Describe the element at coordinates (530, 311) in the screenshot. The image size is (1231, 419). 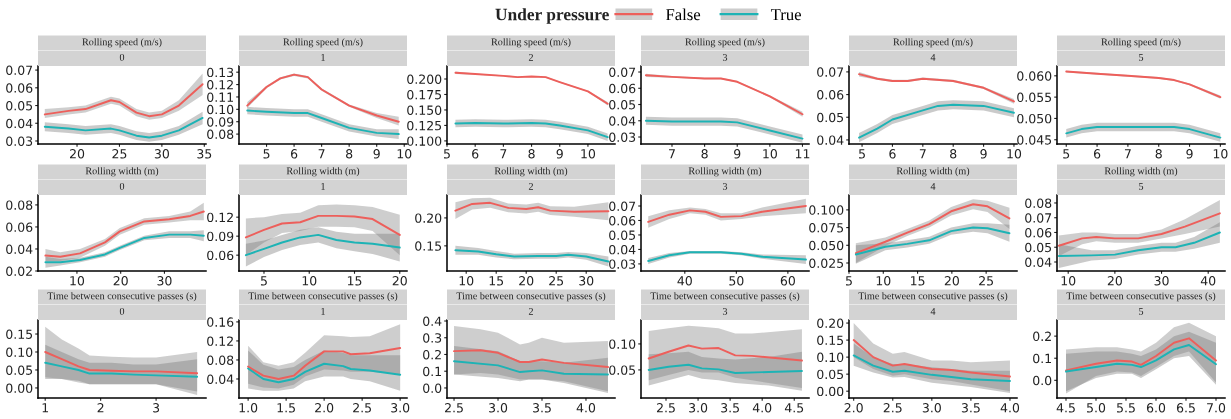
I see `chart-subtitle: 2` at that location.